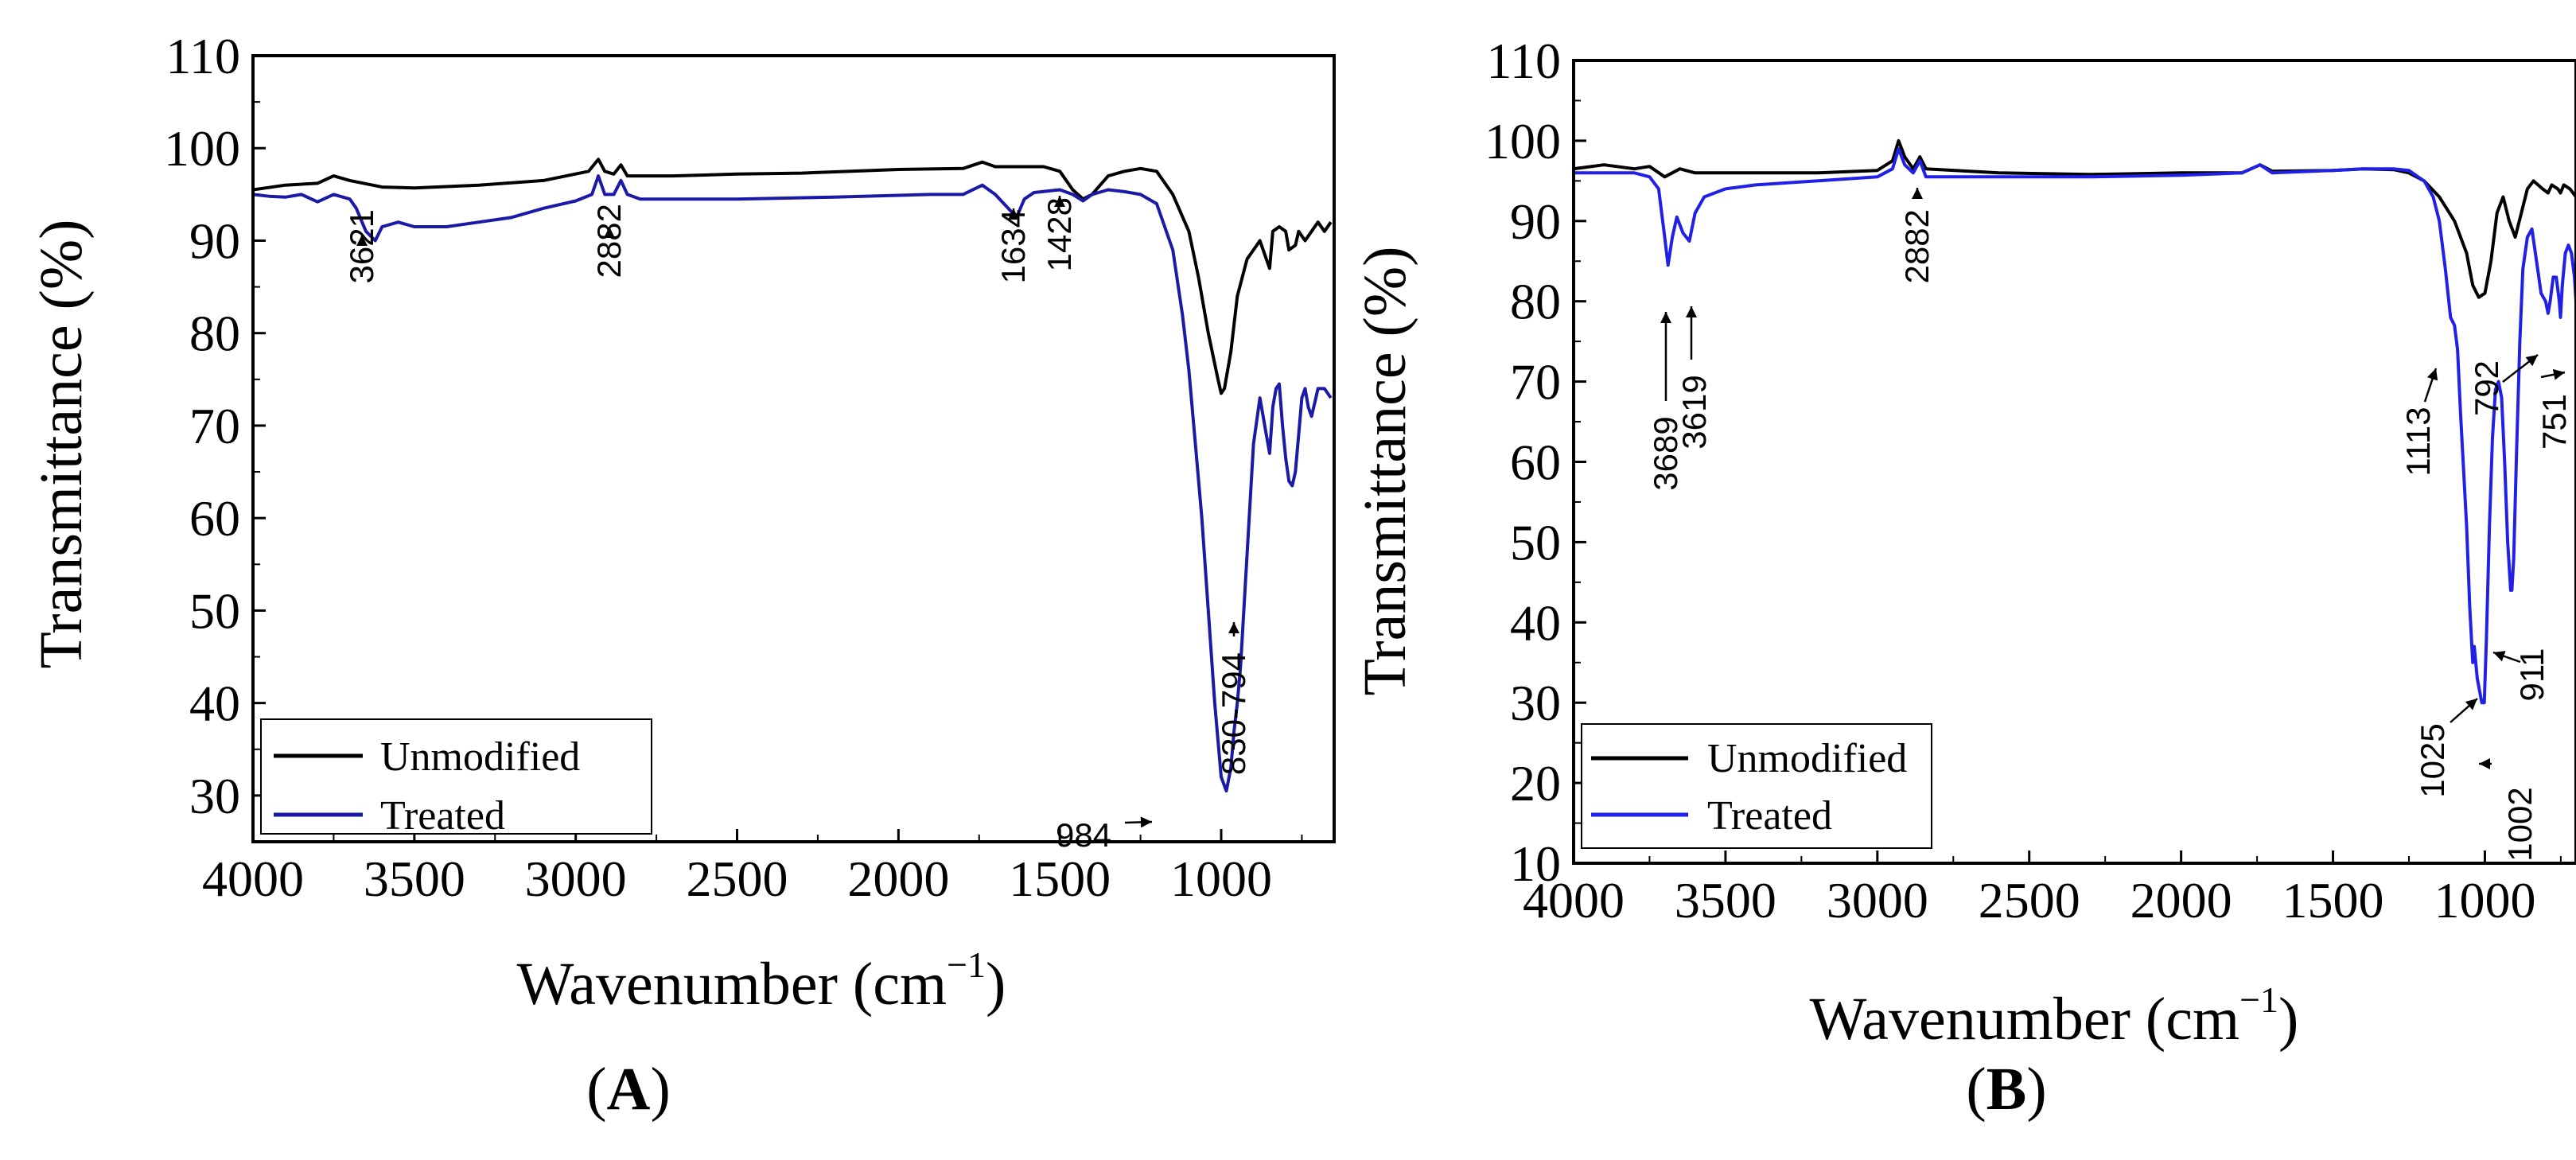 The image size is (2576, 1160). What do you see at coordinates (1536, 542) in the screenshot?
I see `panel-b-y-tick-label: 50` at bounding box center [1536, 542].